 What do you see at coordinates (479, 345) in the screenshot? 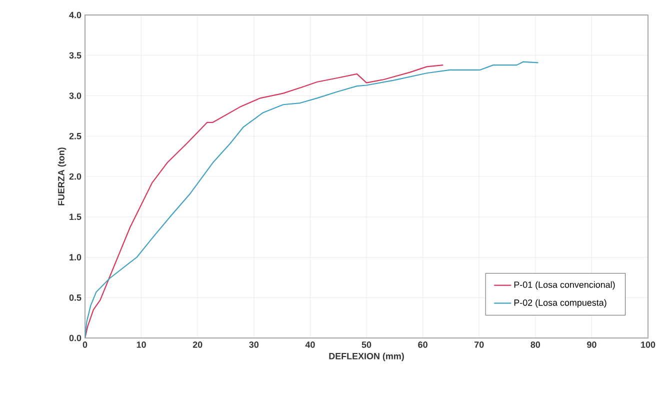
I see `x-tick-label: 70` at bounding box center [479, 345].